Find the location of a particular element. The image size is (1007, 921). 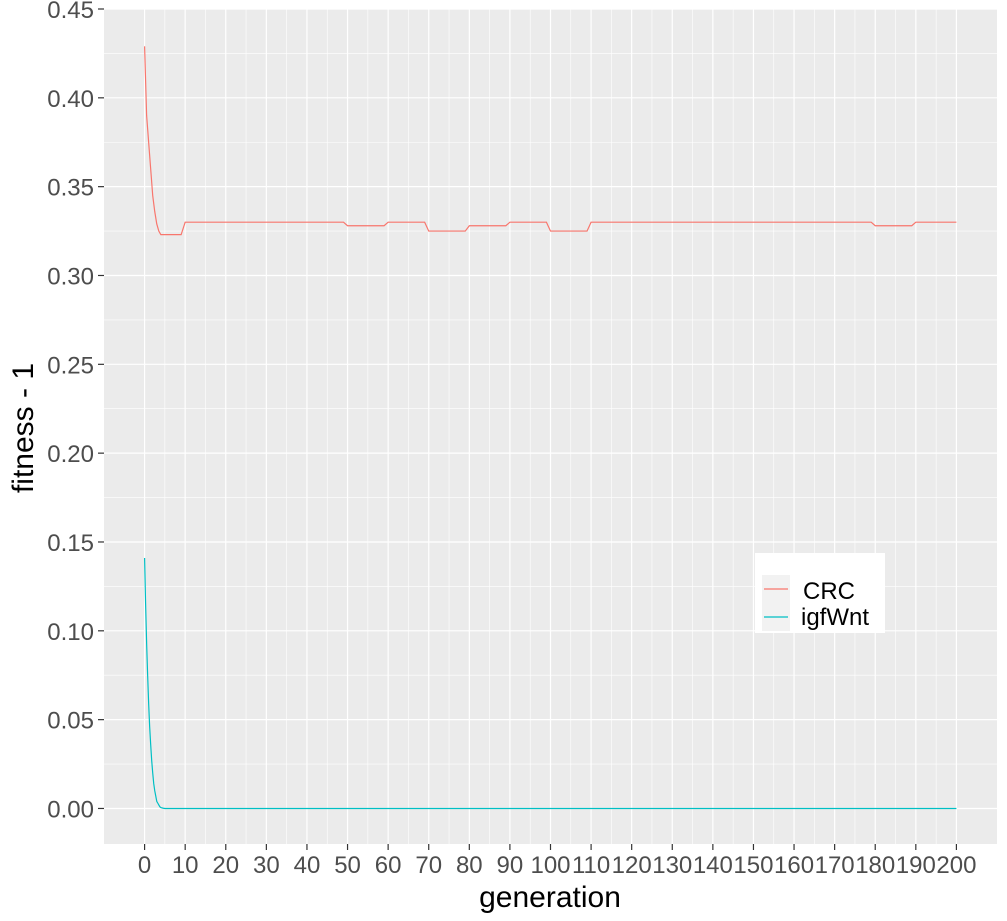

x-tick-label: 90 is located at coordinates (510, 865).